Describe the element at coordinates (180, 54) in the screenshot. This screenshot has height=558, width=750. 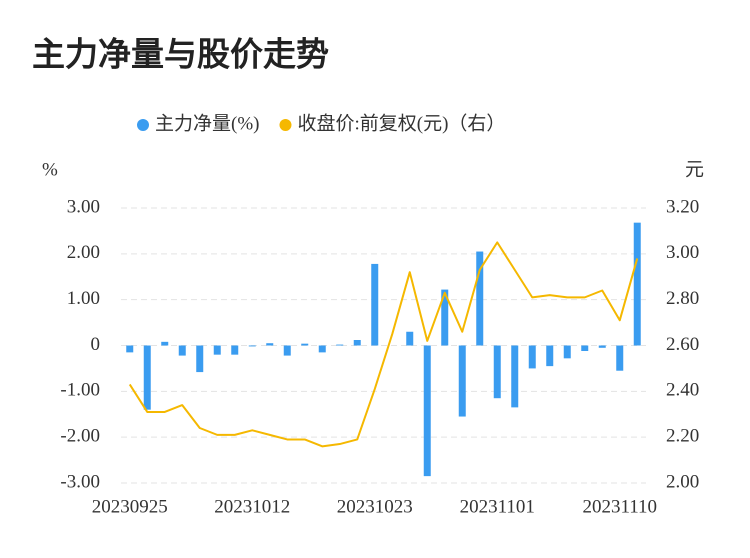
I see `chart-title: 主力净量与股价走势` at that location.